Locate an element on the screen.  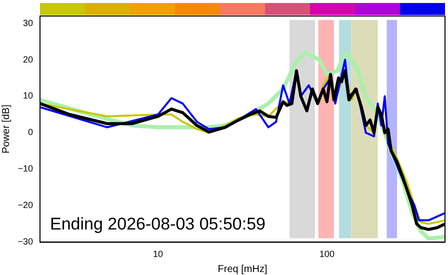
y-tick-label: −10 is located at coordinates (25, 169).